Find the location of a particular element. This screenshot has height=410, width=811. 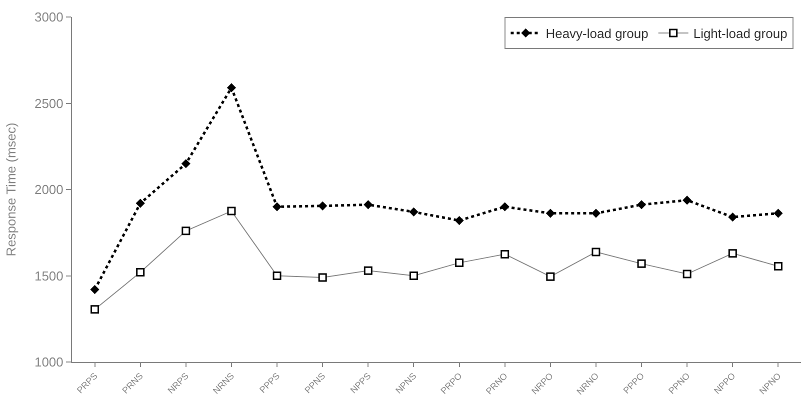

y-tick-label: 1500 is located at coordinates (49, 276).